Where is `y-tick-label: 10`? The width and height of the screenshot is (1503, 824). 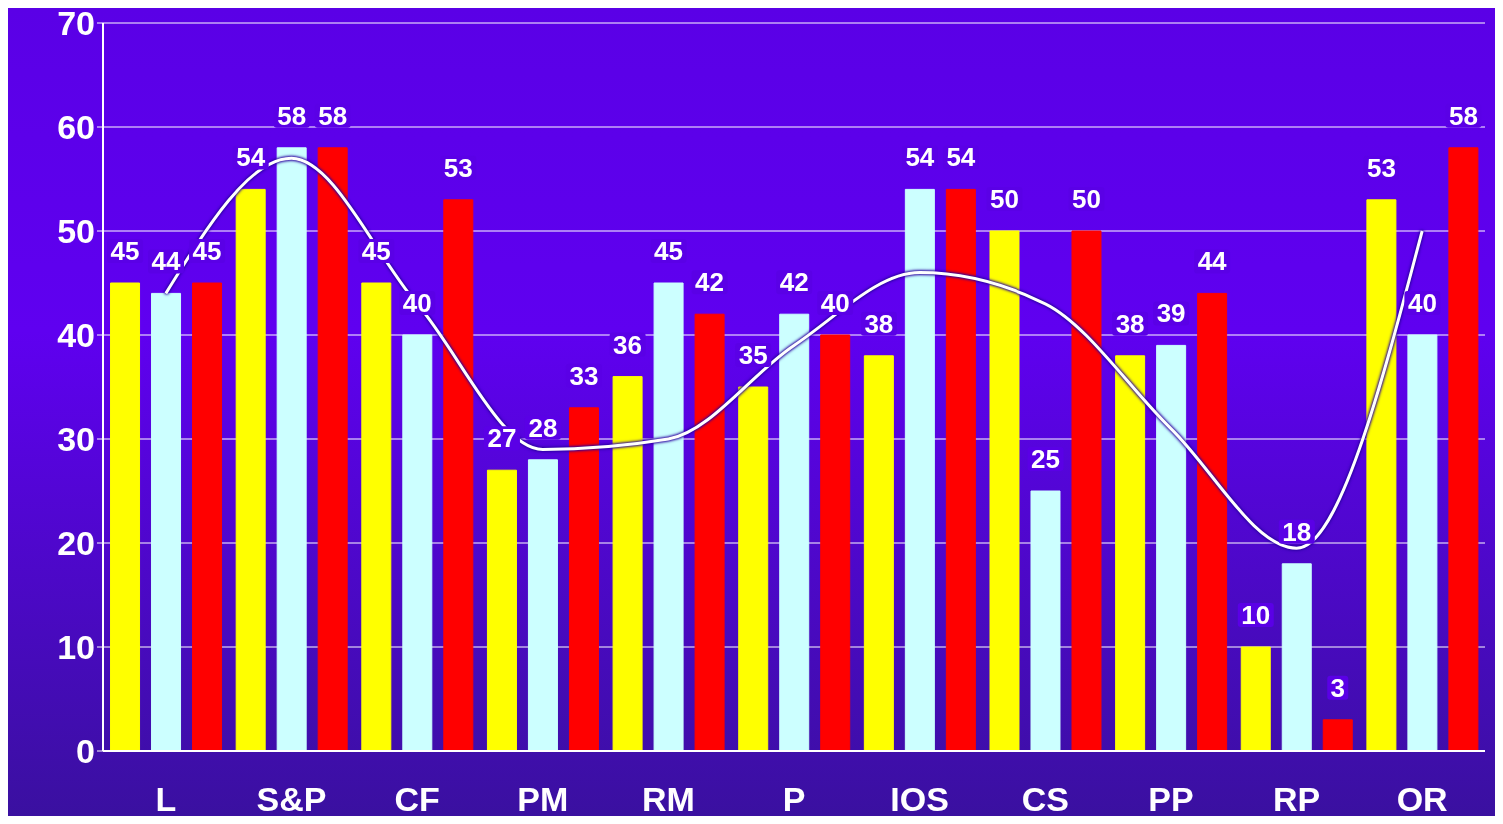 y-tick-label: 10 is located at coordinates (76, 647).